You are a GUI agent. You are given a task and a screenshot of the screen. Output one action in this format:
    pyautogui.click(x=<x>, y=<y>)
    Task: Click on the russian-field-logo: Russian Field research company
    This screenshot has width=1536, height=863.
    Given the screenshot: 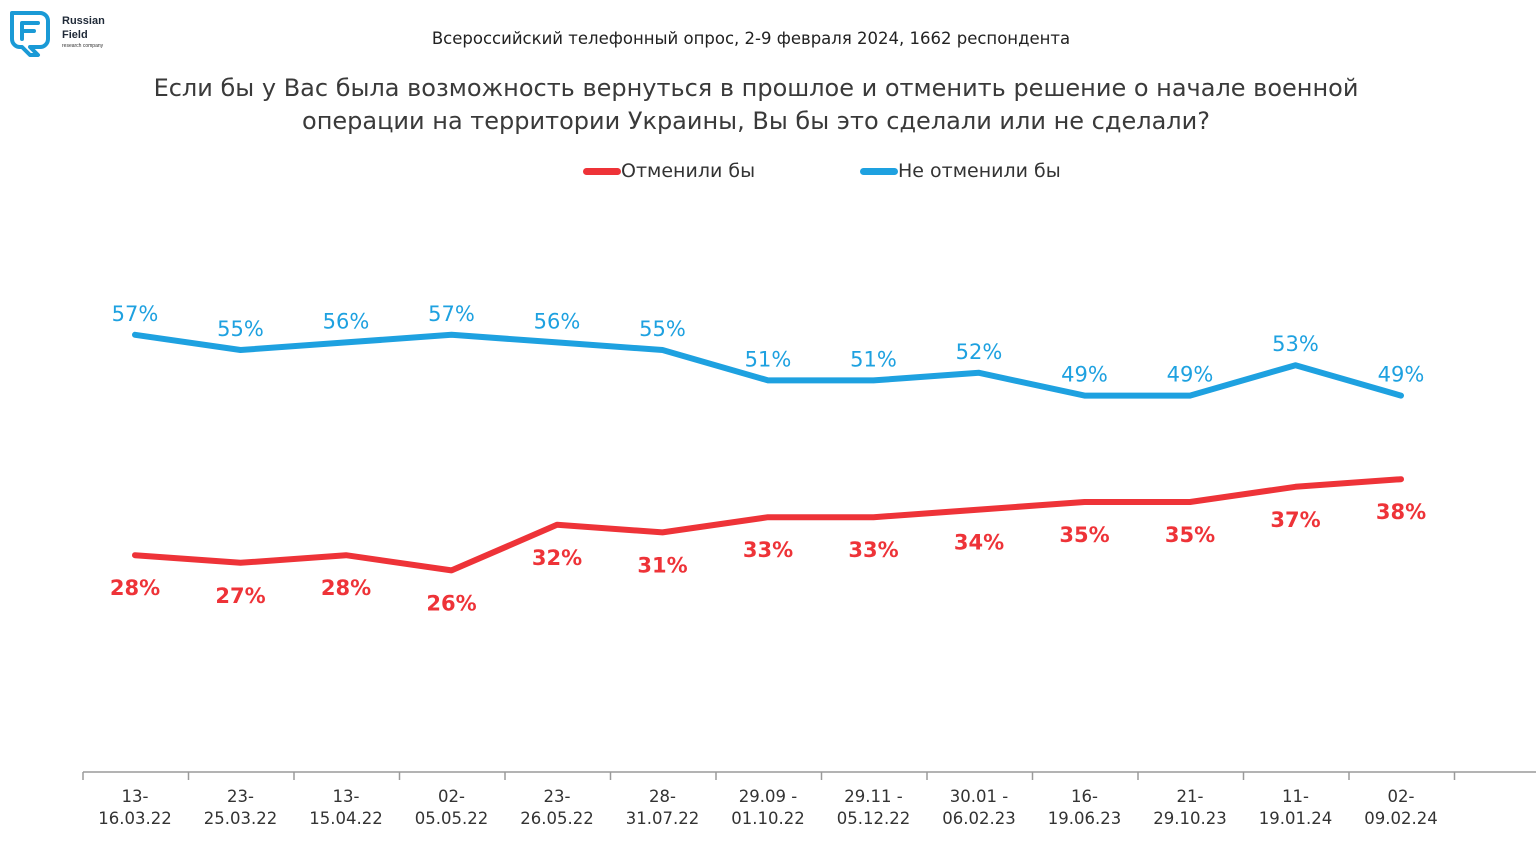 What is the action you would take?
    pyautogui.click(x=63, y=34)
    